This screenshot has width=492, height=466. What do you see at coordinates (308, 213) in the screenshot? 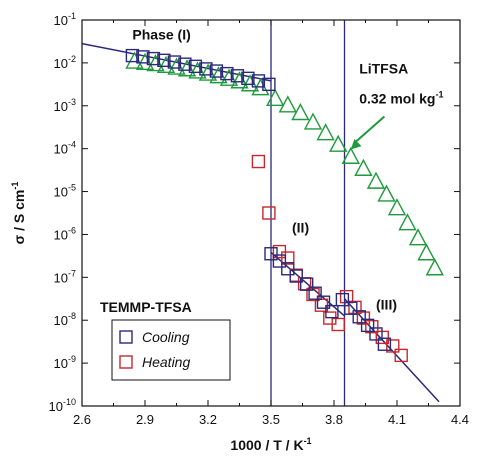
I see `phase-boundaries` at bounding box center [308, 213].